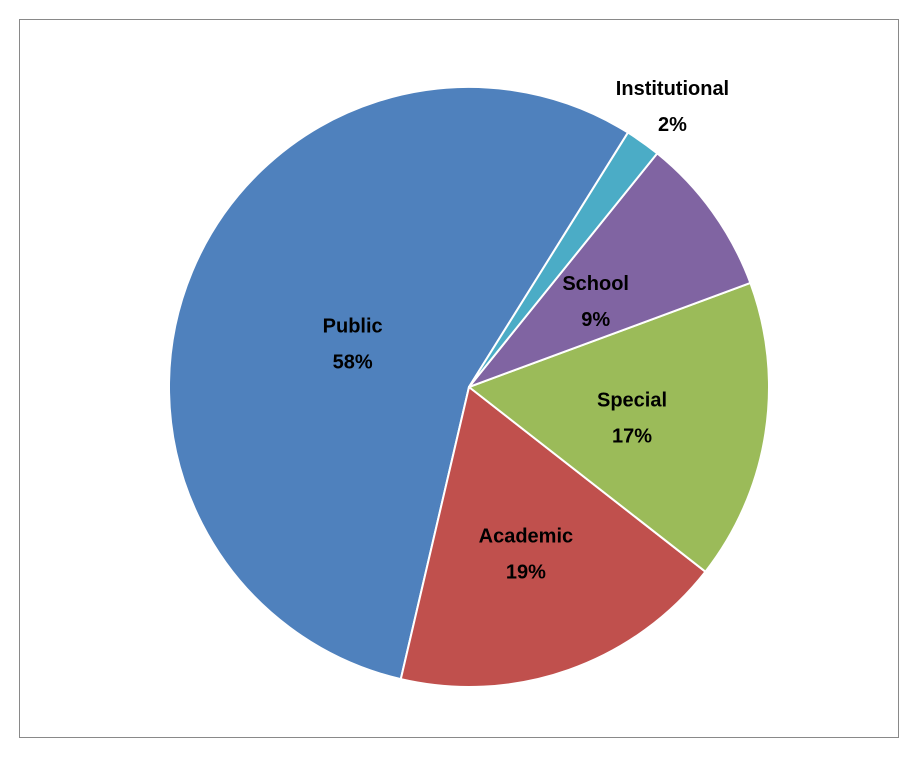 The height and width of the screenshot is (761, 919). Describe the element at coordinates (672, 89) in the screenshot. I see `slice-label-institutional: Institutional` at that location.